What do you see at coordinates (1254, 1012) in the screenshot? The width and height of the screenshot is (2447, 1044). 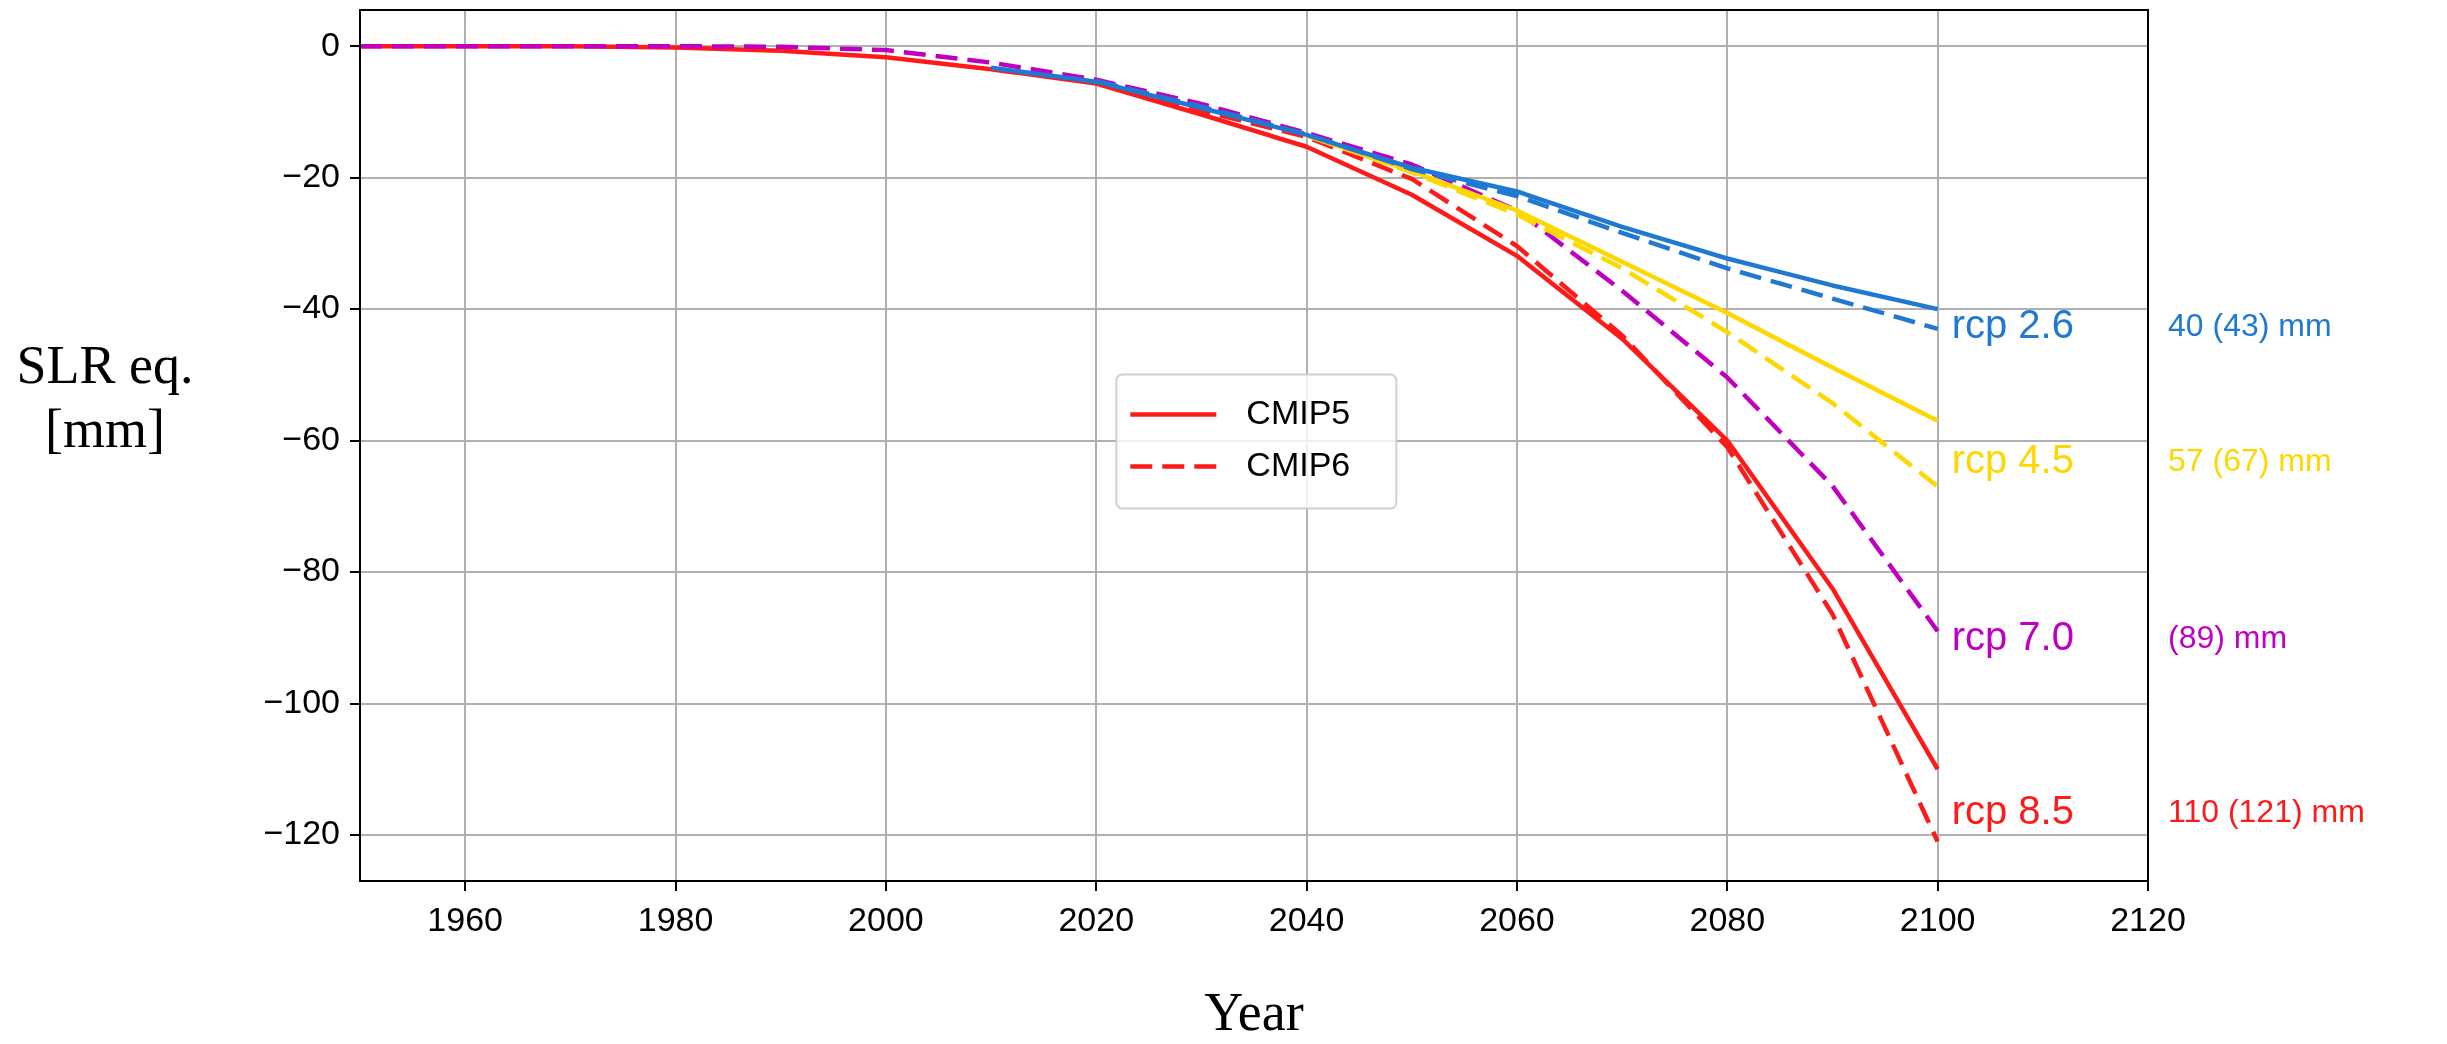 I see `x-axis-title: Year` at bounding box center [1254, 1012].